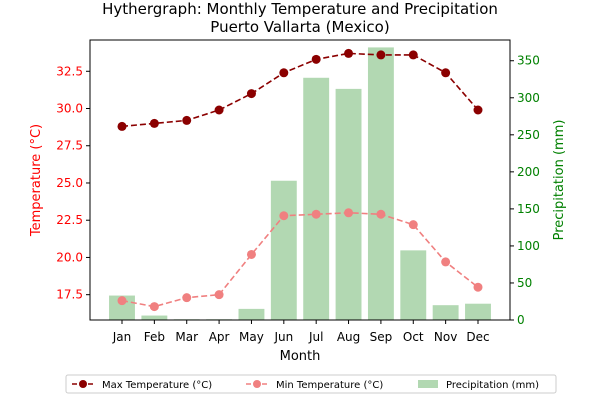 This screenshot has height=400, width=600. Describe the element at coordinates (349, 53) in the screenshot. I see `max-temperature-point-aug` at that location.